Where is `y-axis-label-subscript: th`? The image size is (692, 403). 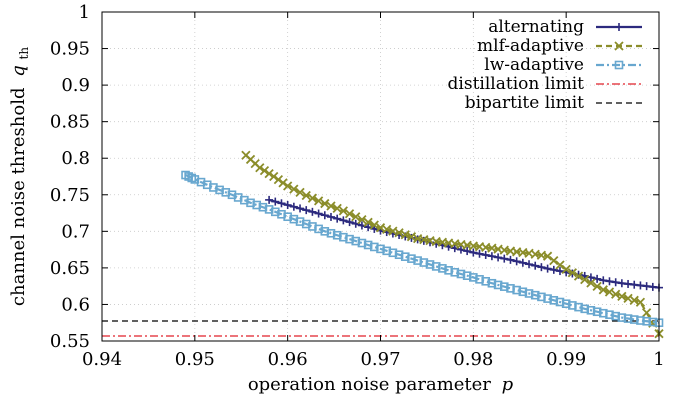 y-axis-label-subscript: th is located at coordinates (24, 53).